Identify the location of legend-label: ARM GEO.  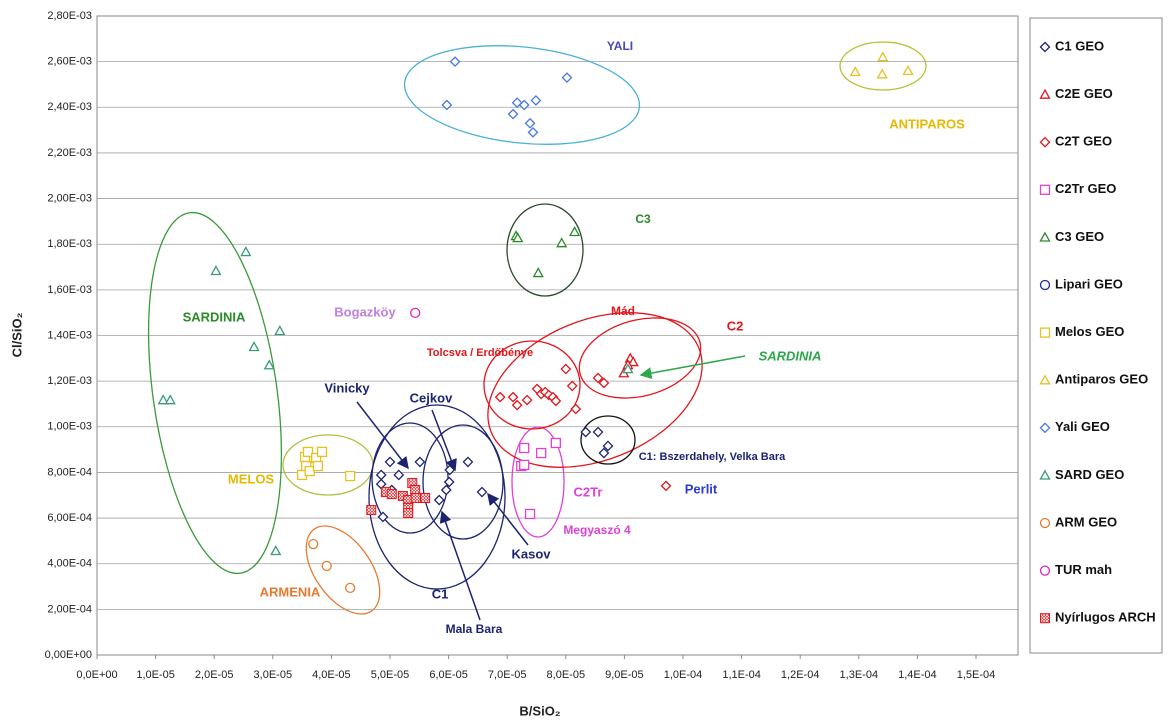
(1086, 521).